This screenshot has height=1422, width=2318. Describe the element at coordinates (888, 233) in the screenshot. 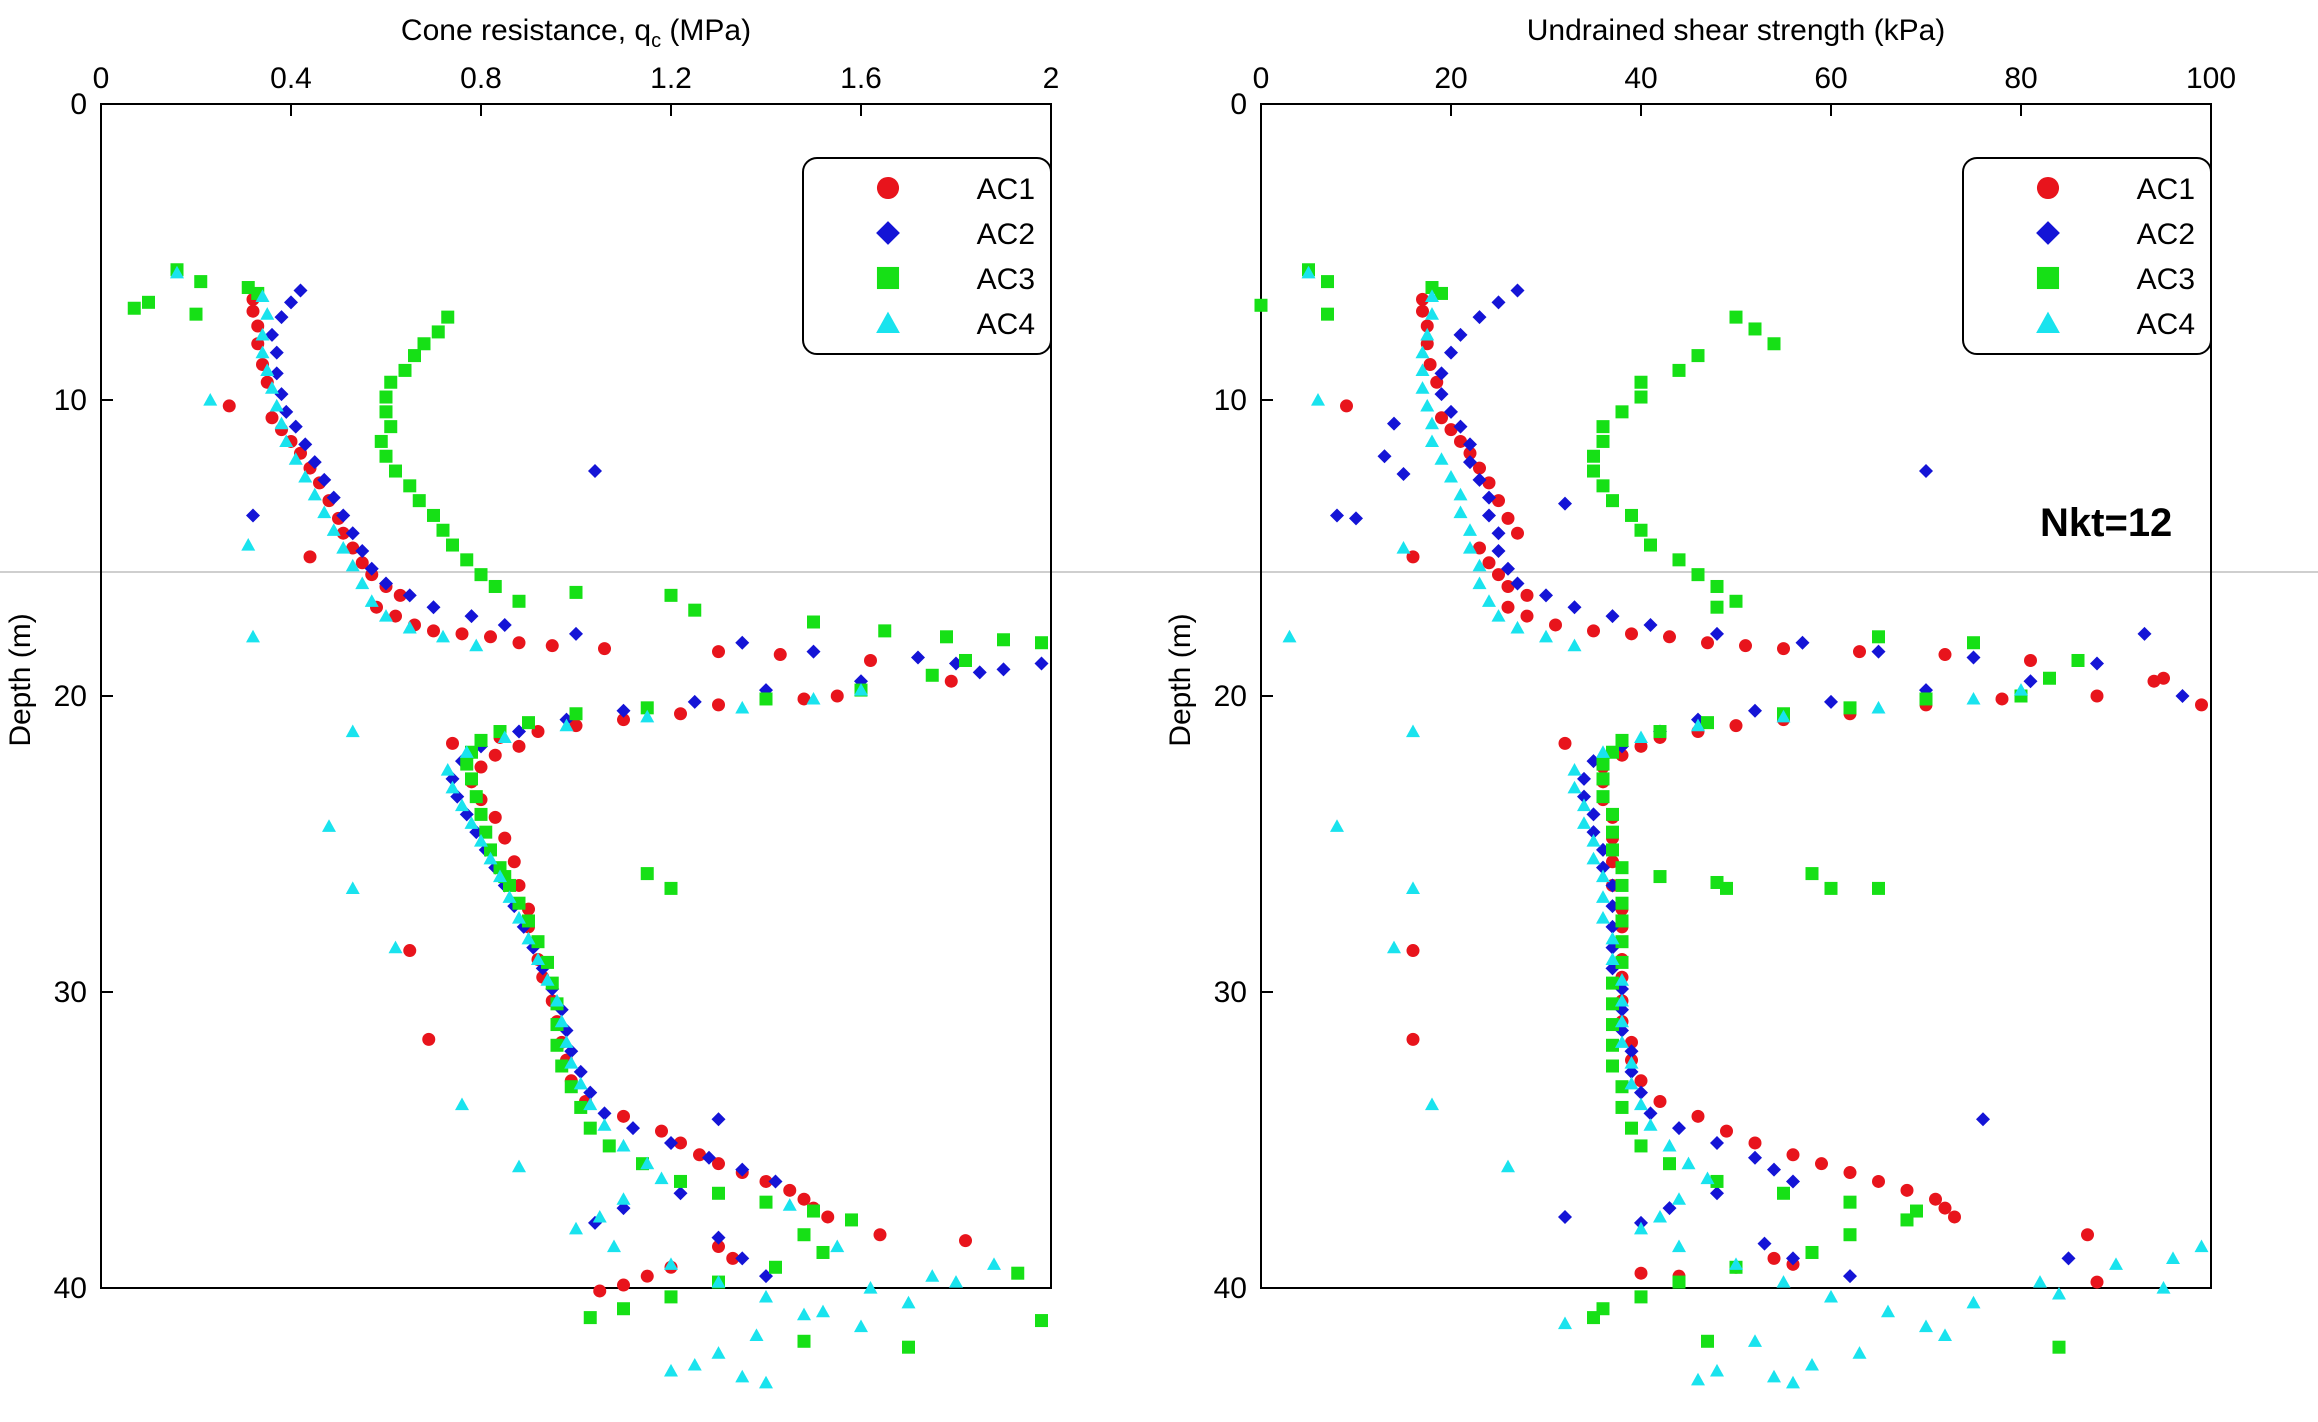

I see `left-legend-marker-AC2` at that location.